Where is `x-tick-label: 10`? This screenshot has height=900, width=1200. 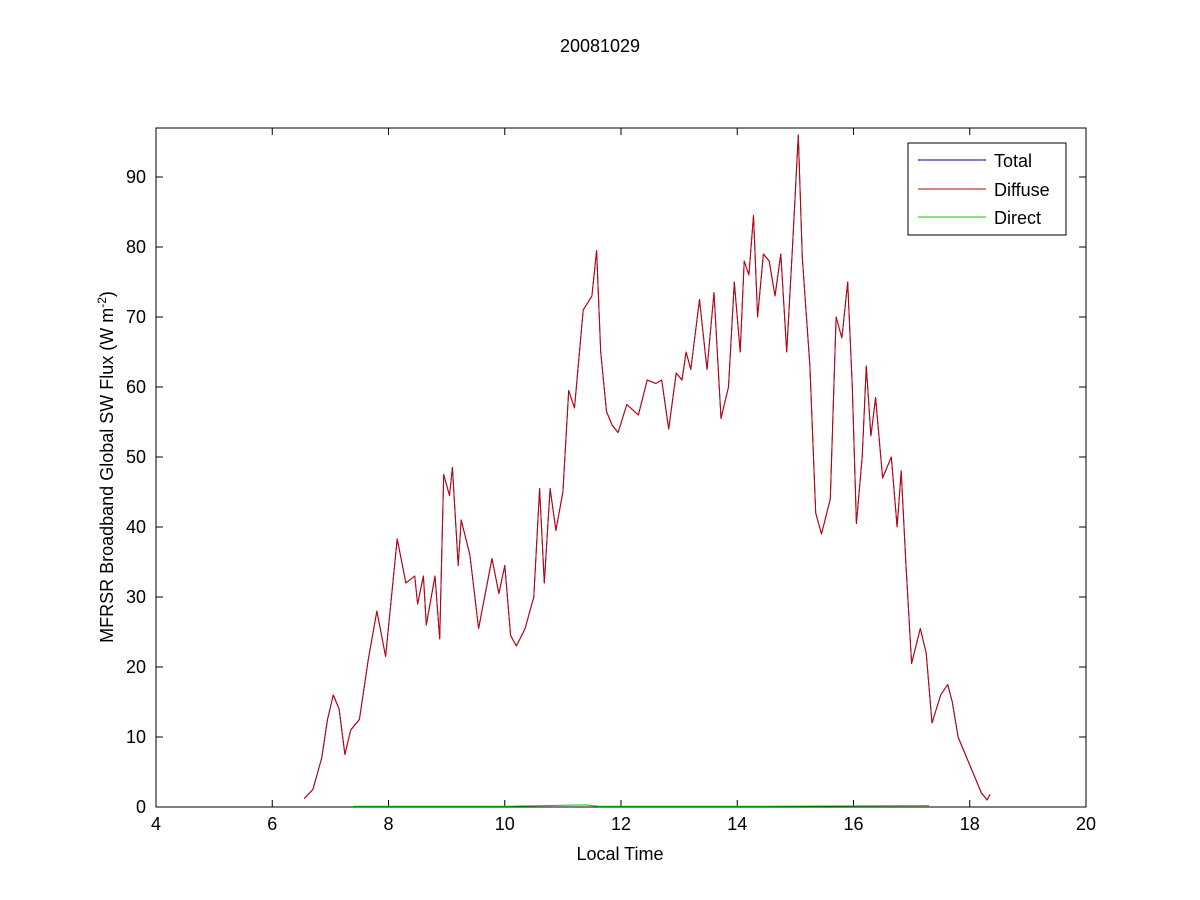
x-tick-label: 10 is located at coordinates (505, 824).